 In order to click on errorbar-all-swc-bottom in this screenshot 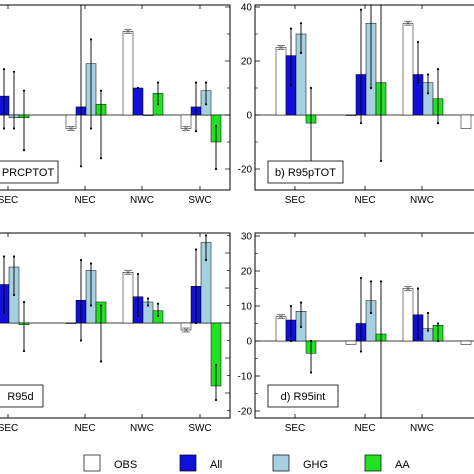, I will do `click(196, 323)`.